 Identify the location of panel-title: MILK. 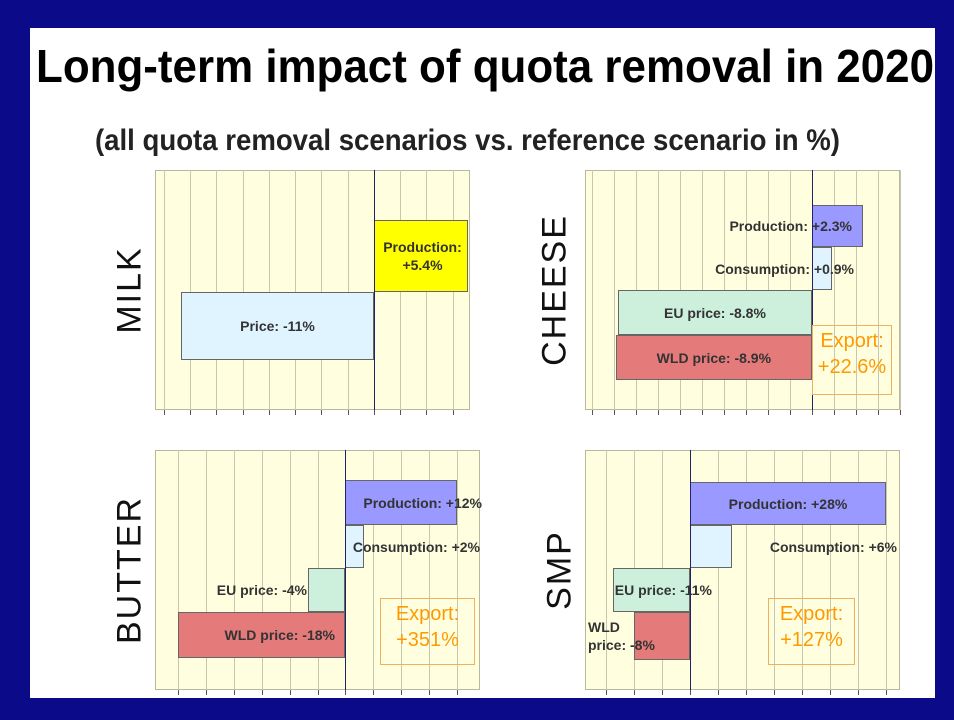
(129, 290).